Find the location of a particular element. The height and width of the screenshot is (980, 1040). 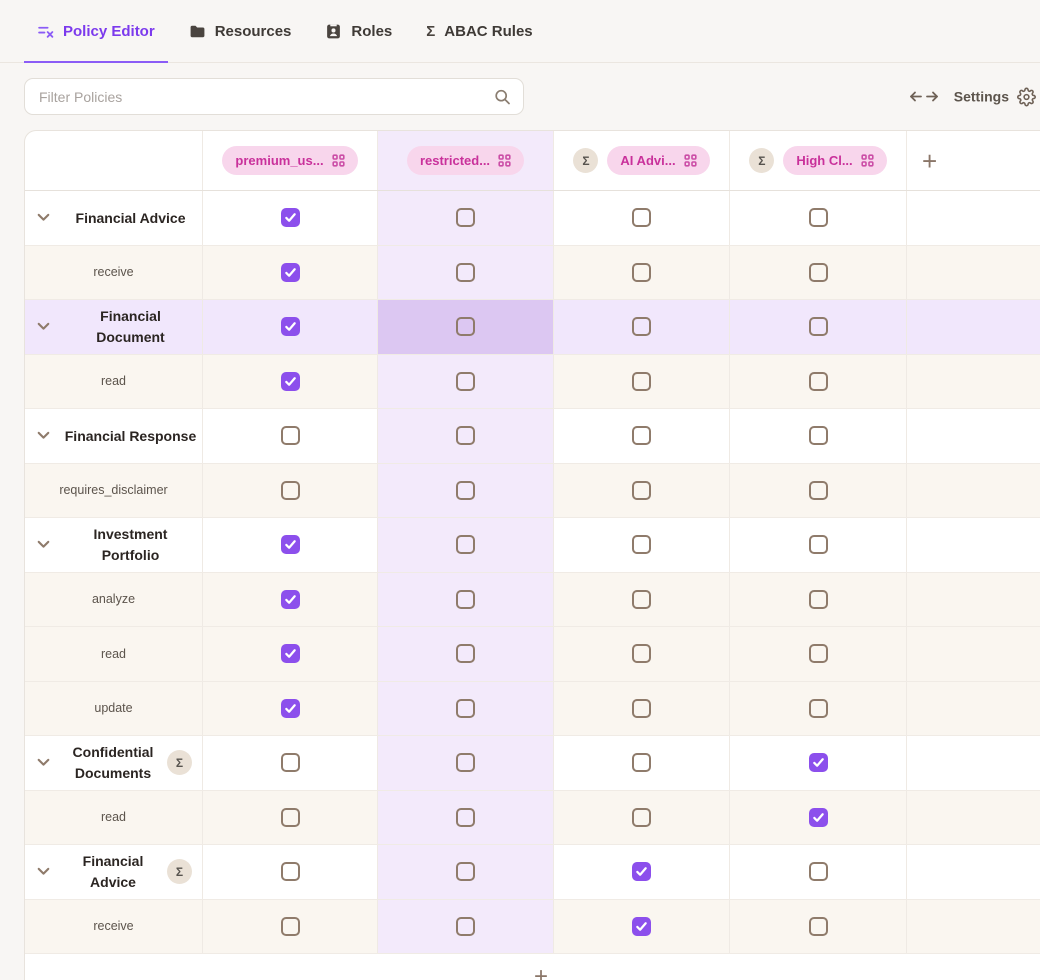

search-icon is located at coordinates (502, 96).